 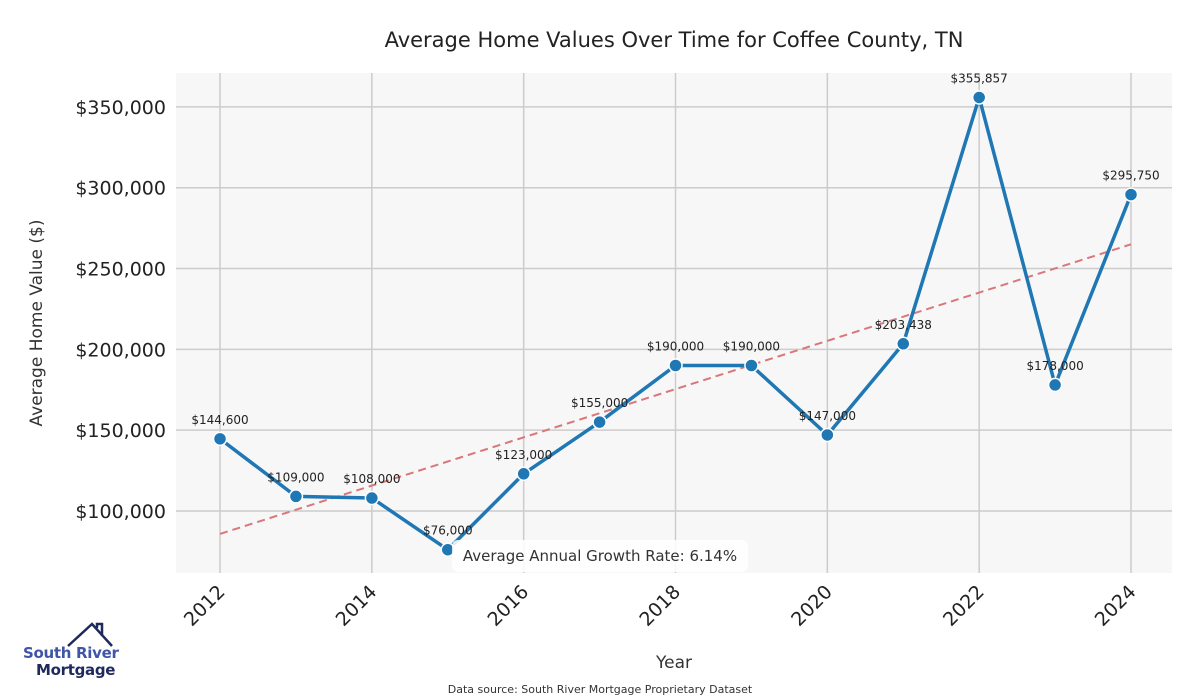 What do you see at coordinates (76, 670) in the screenshot?
I see `logo-line2: Mortgage` at bounding box center [76, 670].